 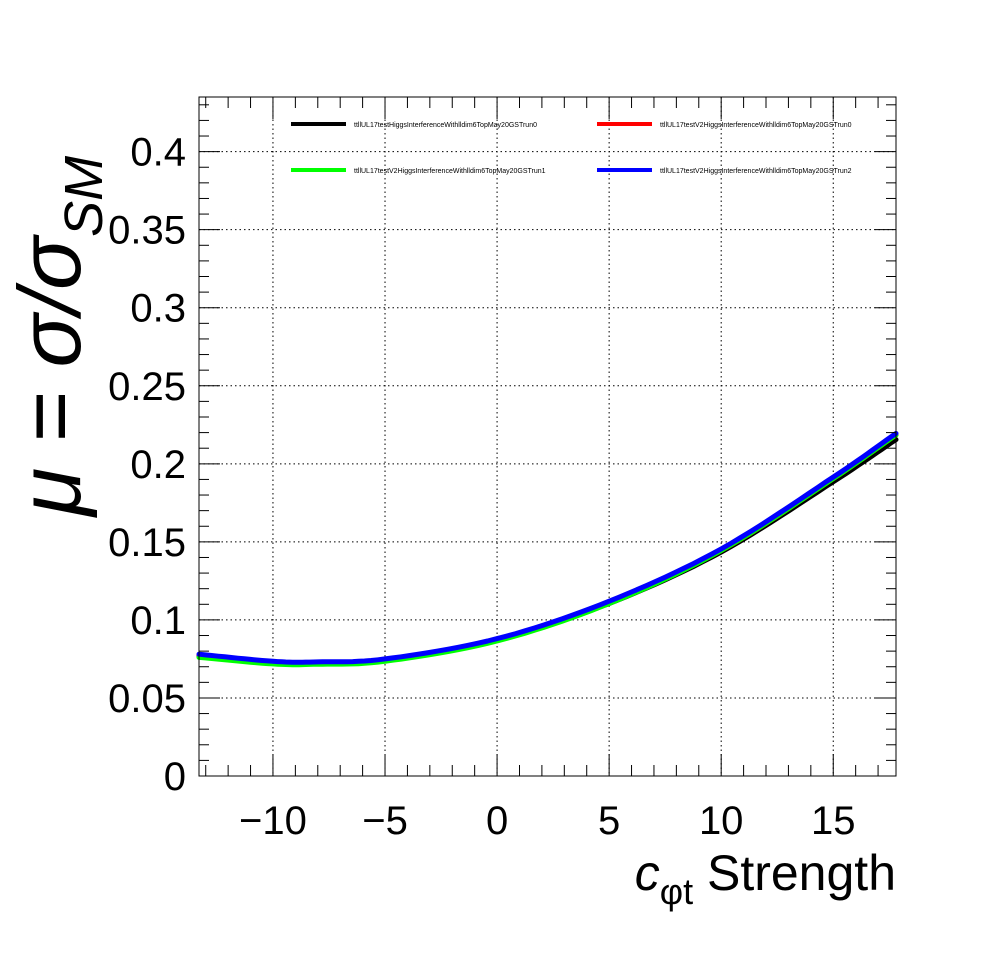 I want to click on y-tick-label: 0.4, so click(x=158, y=153).